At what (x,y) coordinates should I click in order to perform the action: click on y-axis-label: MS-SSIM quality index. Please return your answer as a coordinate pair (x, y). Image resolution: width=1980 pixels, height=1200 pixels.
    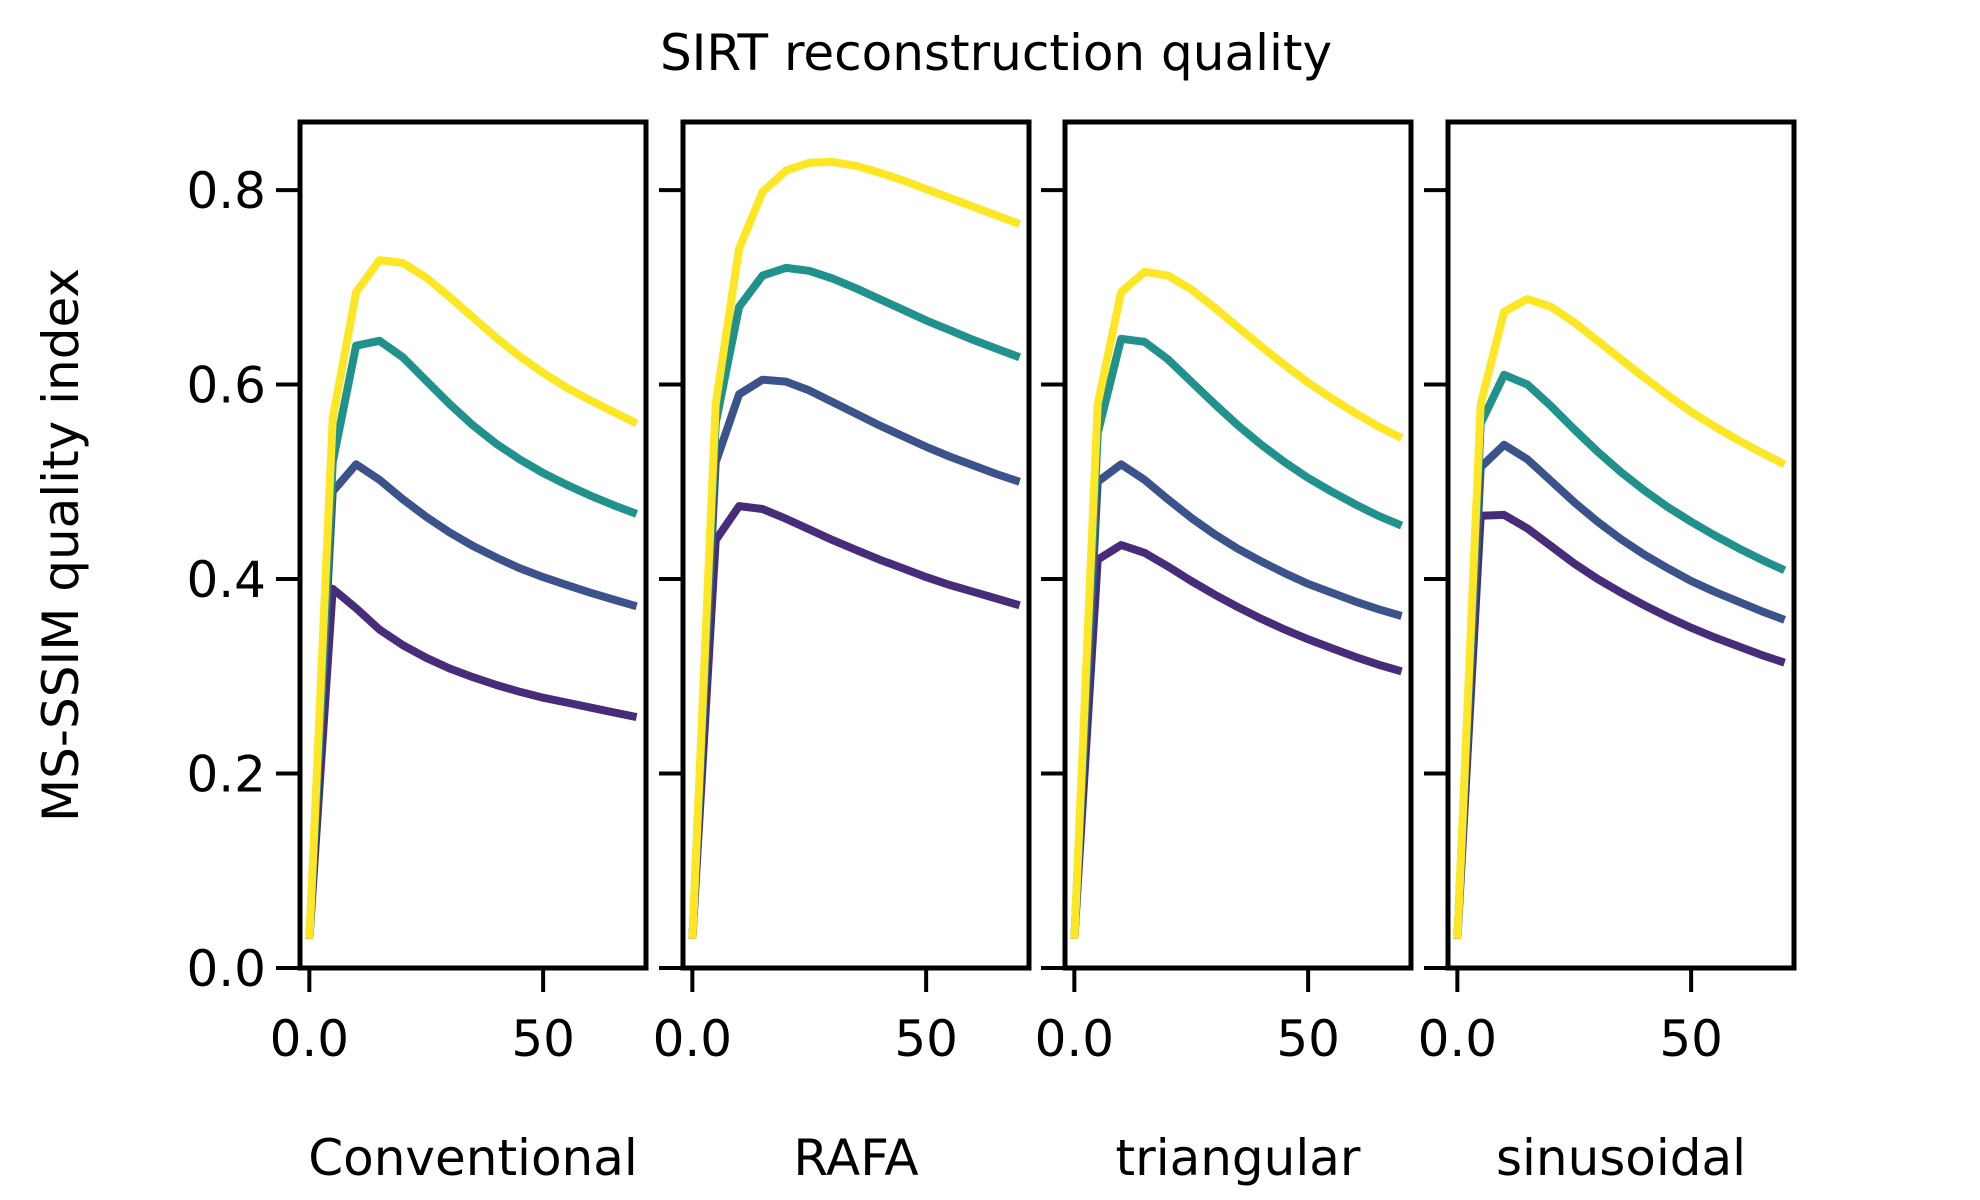
    Looking at the image, I should click on (61, 545).